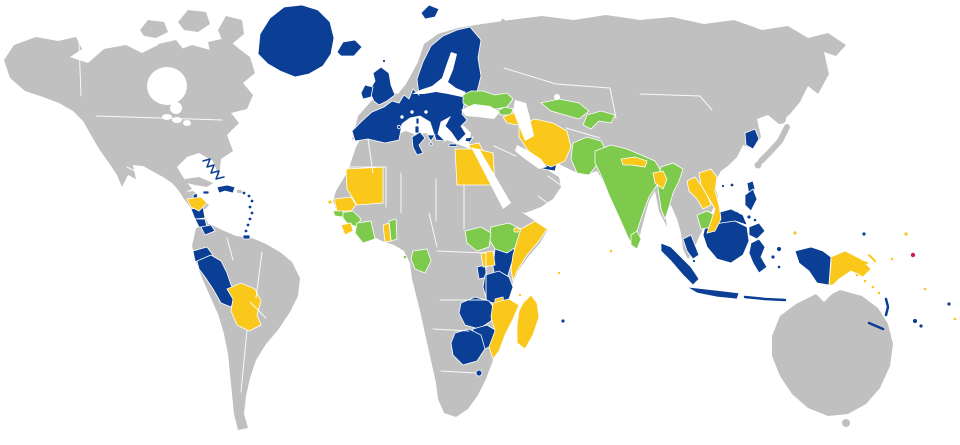 Image resolution: width=960 pixels, height=445 pixels. What do you see at coordinates (861, 395) in the screenshot?
I see `country-new-zealand-south` at bounding box center [861, 395].